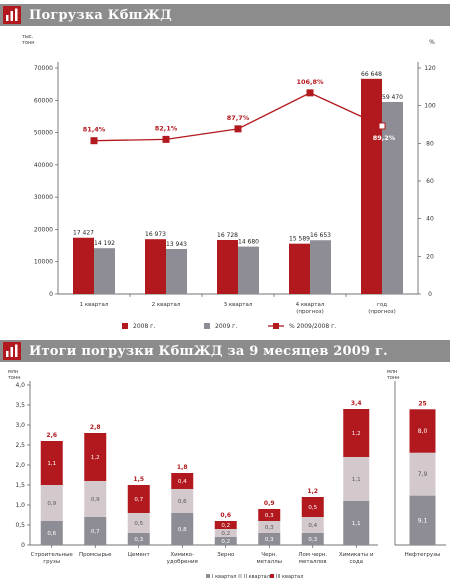 Image resolution: width=450 pixels, height=585 pixels. Describe the element at coordinates (430, 256) in the screenshot. I see `y2-tick-label: 20` at that location.